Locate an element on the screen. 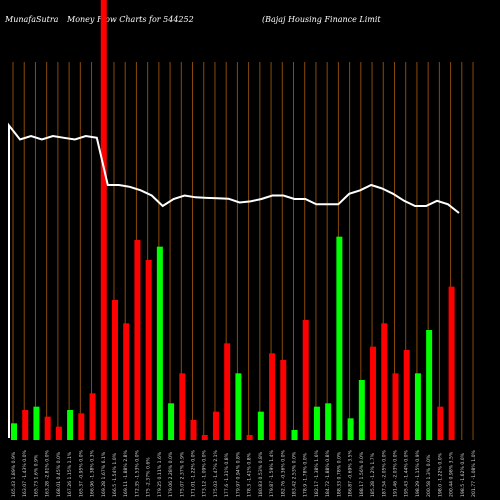 This screenshot has height=500, width=500. x-tick-label: 175.07 2.37% 0.9% is located at coordinates (182, 474).